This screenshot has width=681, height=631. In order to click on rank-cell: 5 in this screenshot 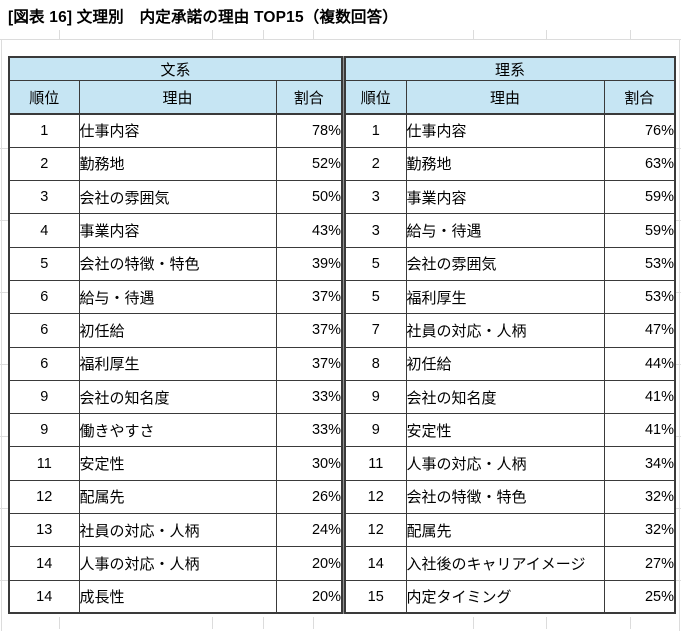, I will do `click(375, 297)`.